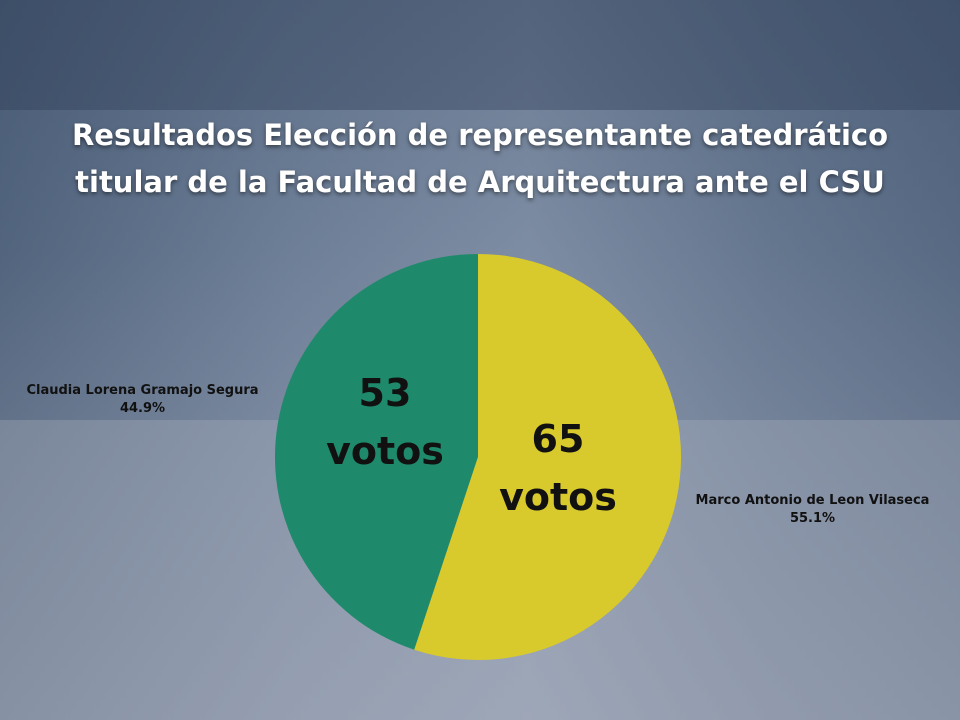 The image size is (960, 720). What do you see at coordinates (812, 500) in the screenshot?
I see `category-label: Marco Antonio de Leon Vilaseca` at bounding box center [812, 500].